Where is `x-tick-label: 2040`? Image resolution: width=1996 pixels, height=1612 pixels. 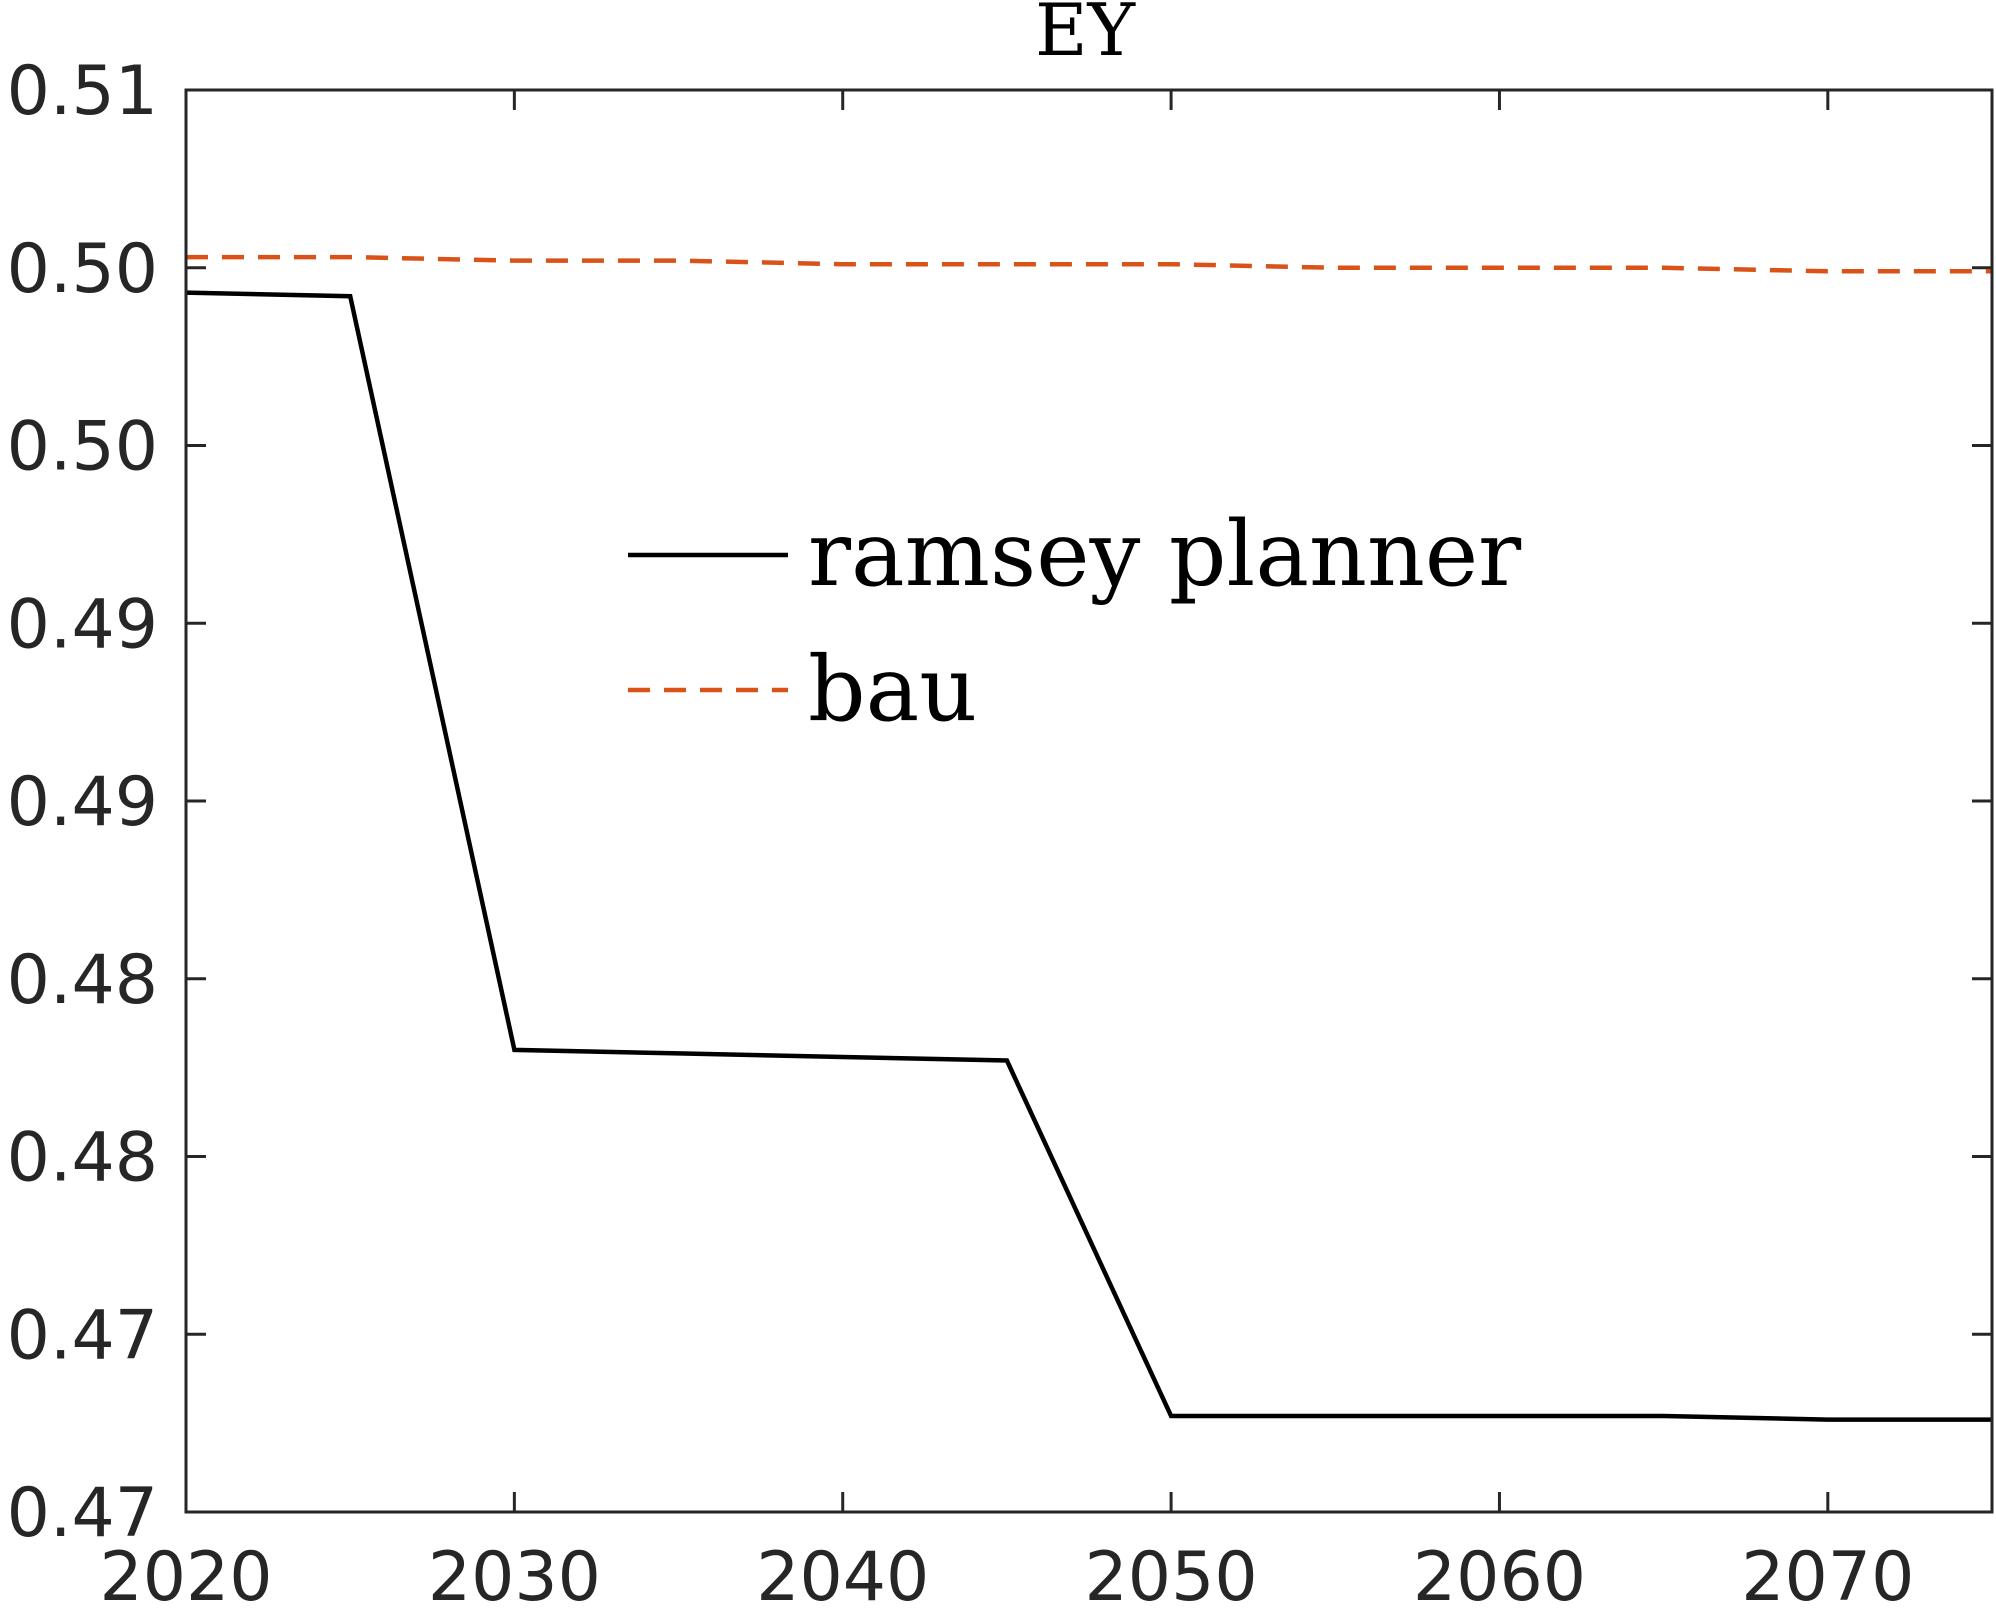
x-tick-label: 2040 is located at coordinates (842, 1575).